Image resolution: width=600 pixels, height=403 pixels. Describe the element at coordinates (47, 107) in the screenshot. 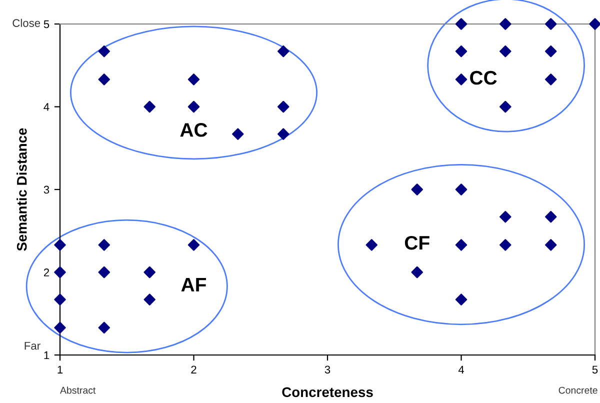

I see `y-tick-label: 4` at that location.